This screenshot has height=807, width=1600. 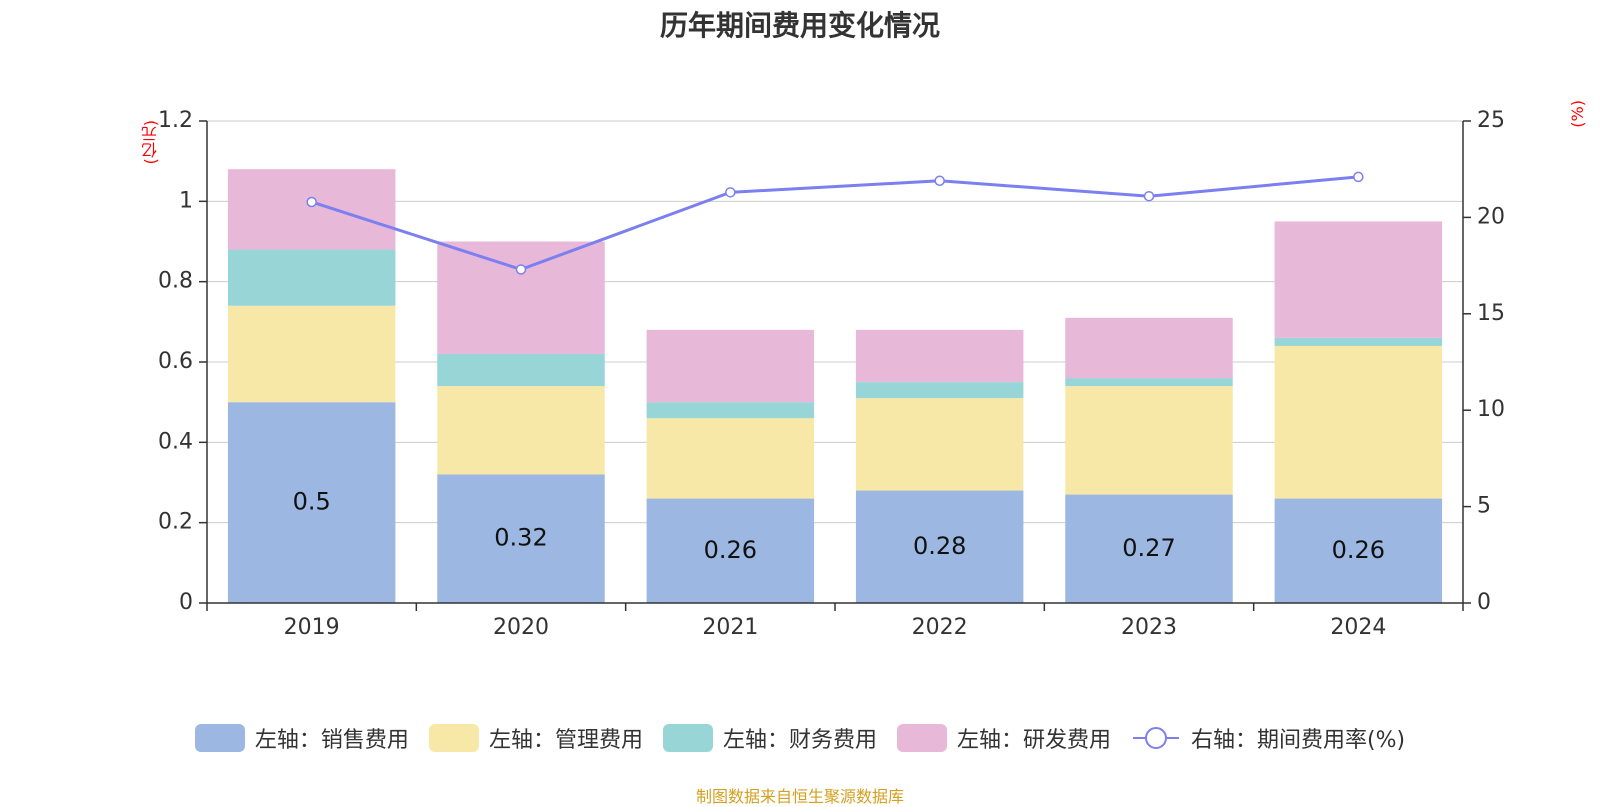 What do you see at coordinates (1358, 279) in the screenshot?
I see `bar-3-2024` at bounding box center [1358, 279].